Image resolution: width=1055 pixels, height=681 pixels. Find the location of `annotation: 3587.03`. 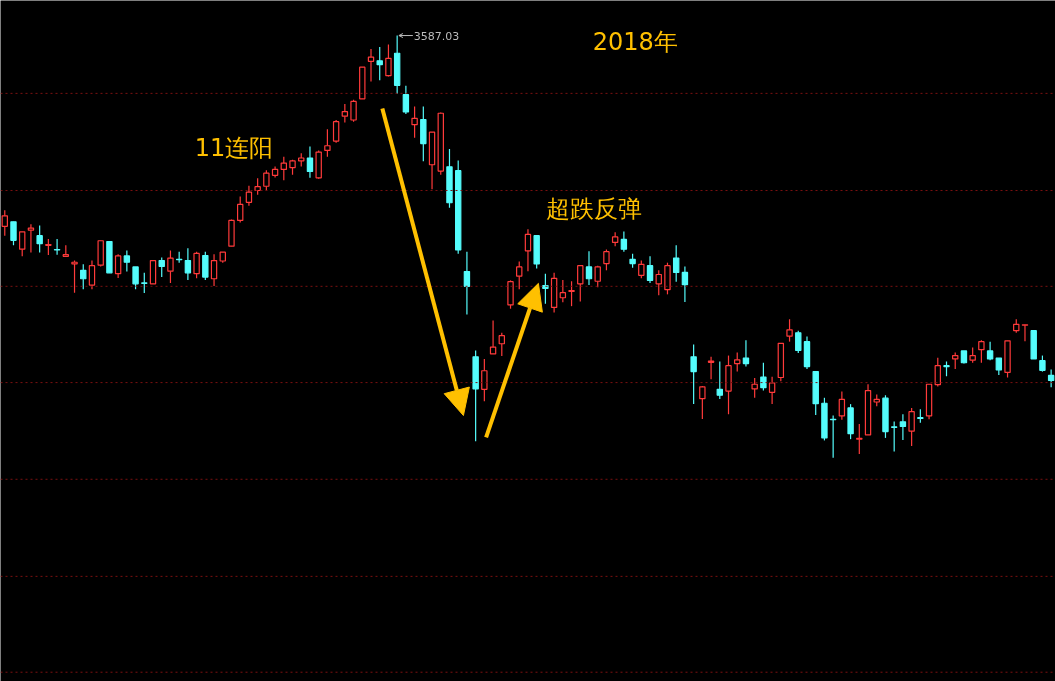

annotation: 3587.03 is located at coordinates (436, 36).